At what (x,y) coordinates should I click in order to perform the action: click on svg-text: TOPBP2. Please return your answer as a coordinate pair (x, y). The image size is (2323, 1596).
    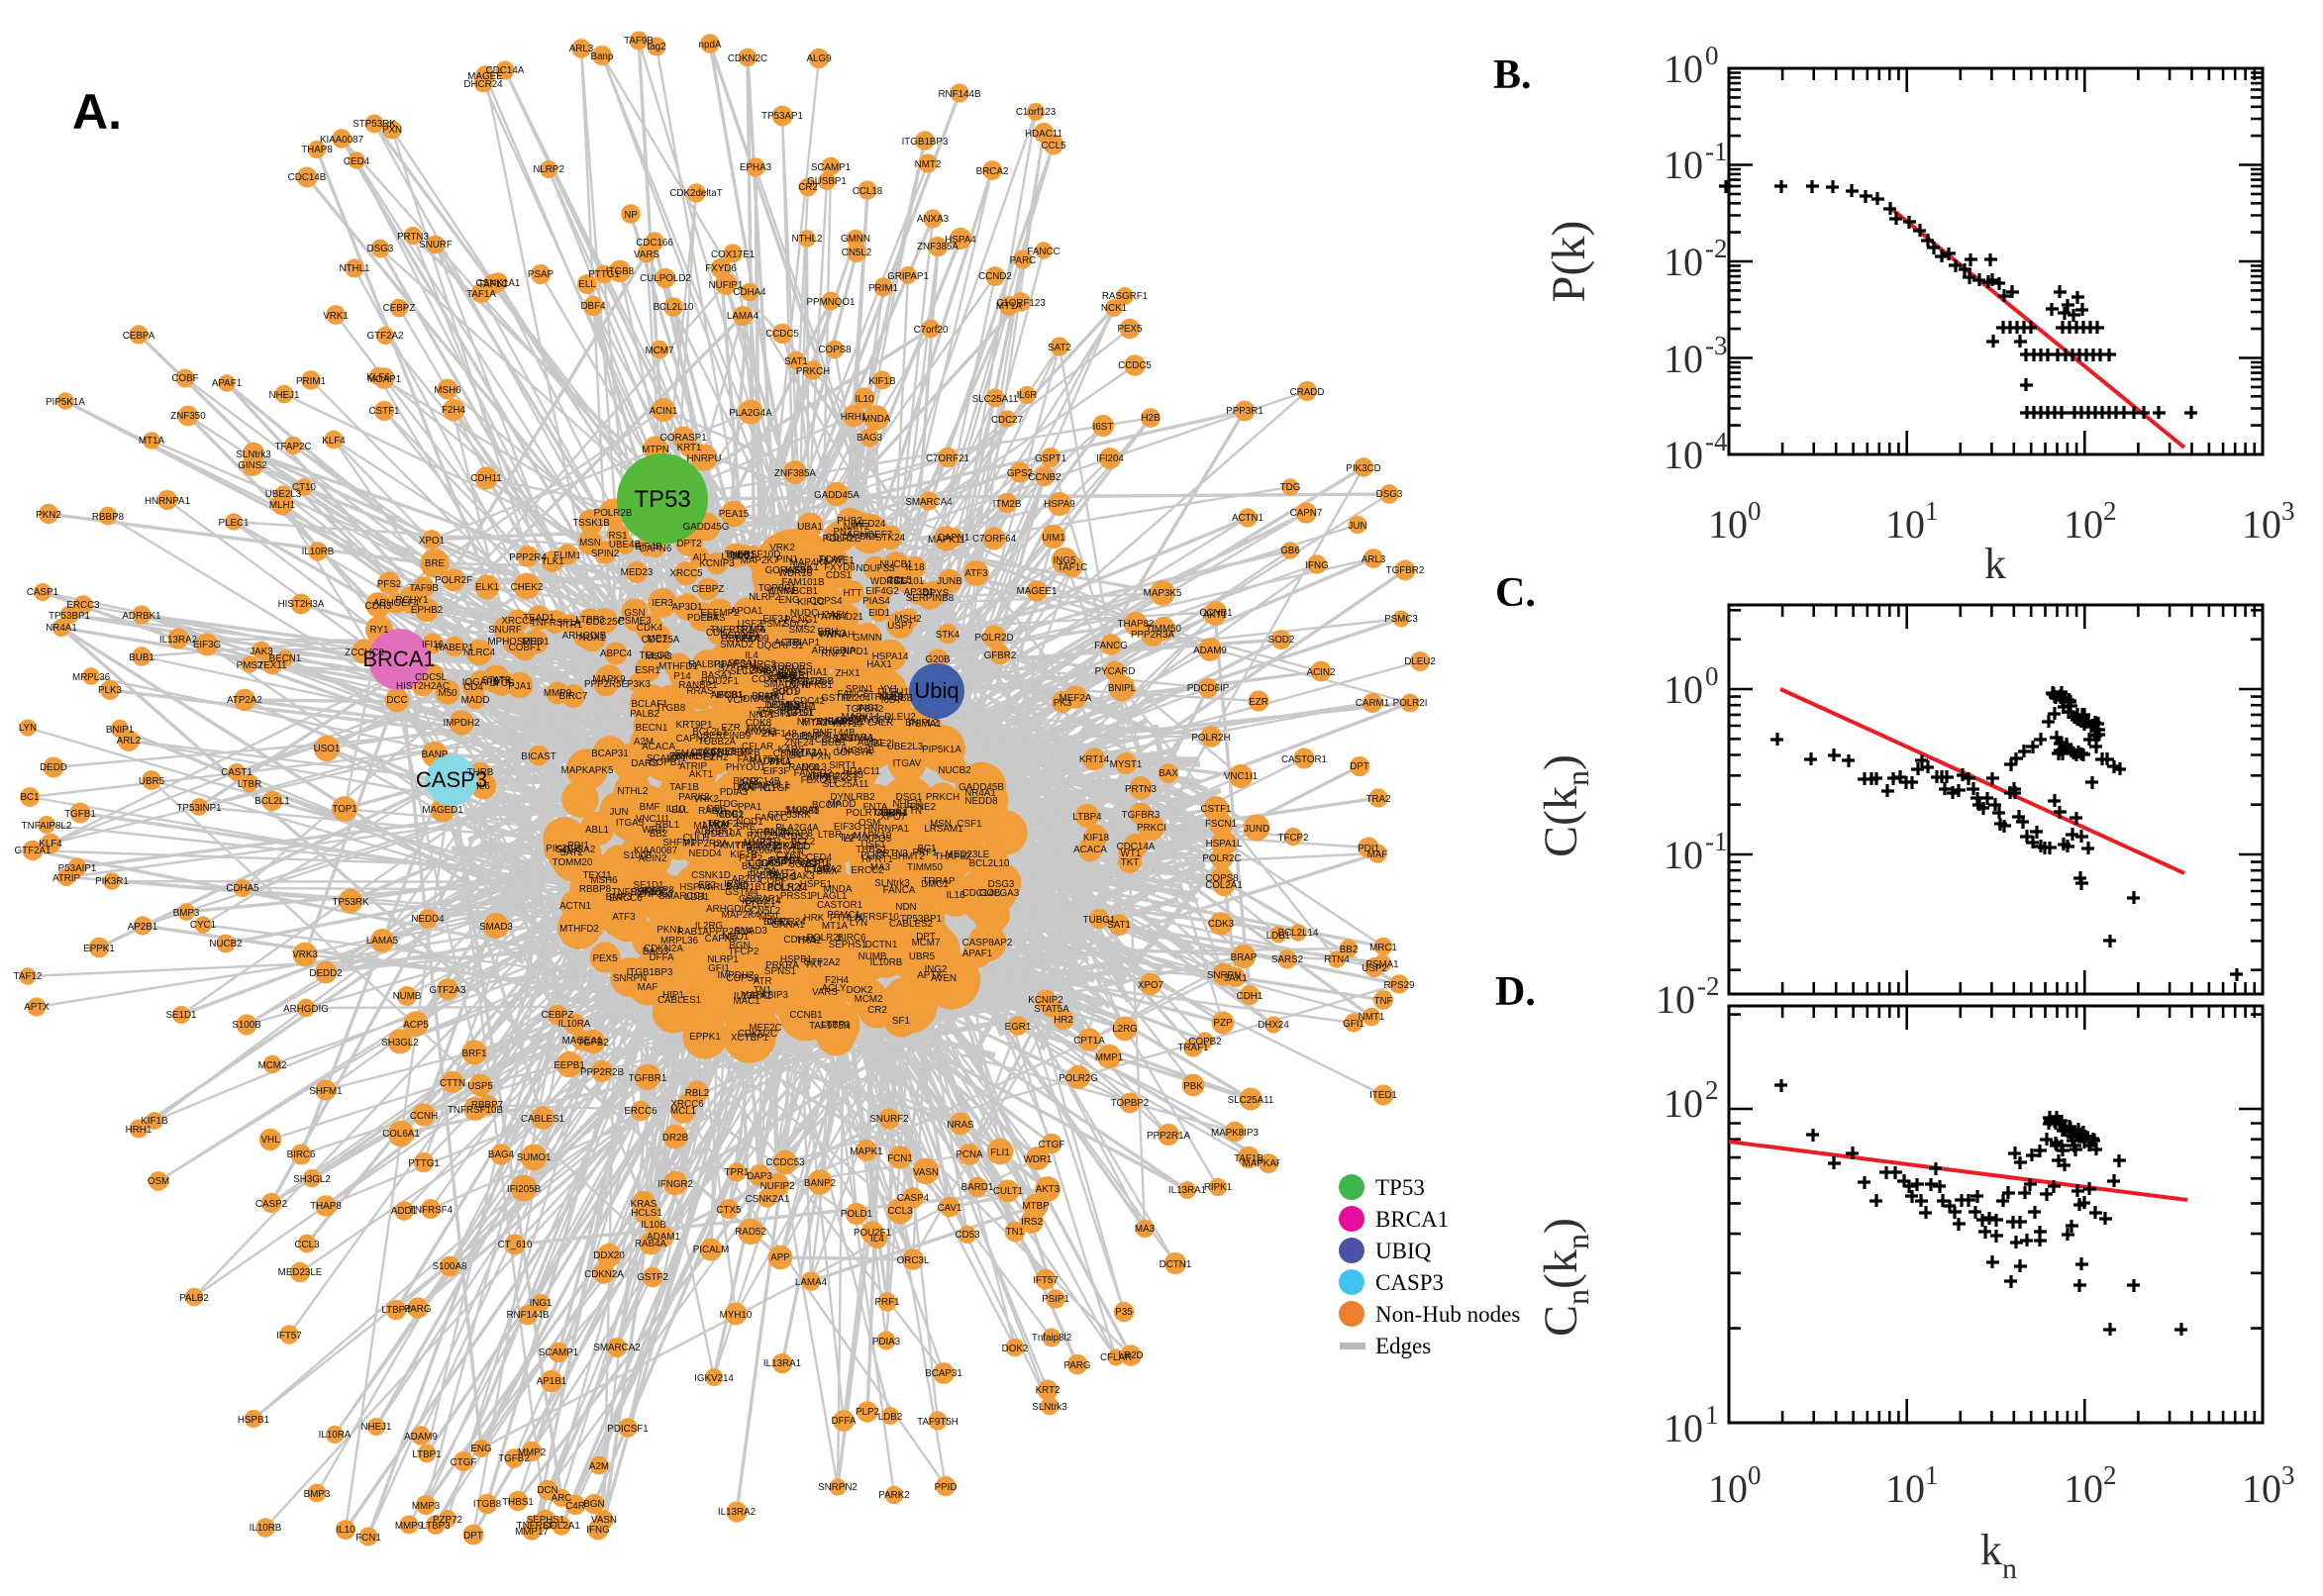
    Looking at the image, I should click on (1130, 1103).